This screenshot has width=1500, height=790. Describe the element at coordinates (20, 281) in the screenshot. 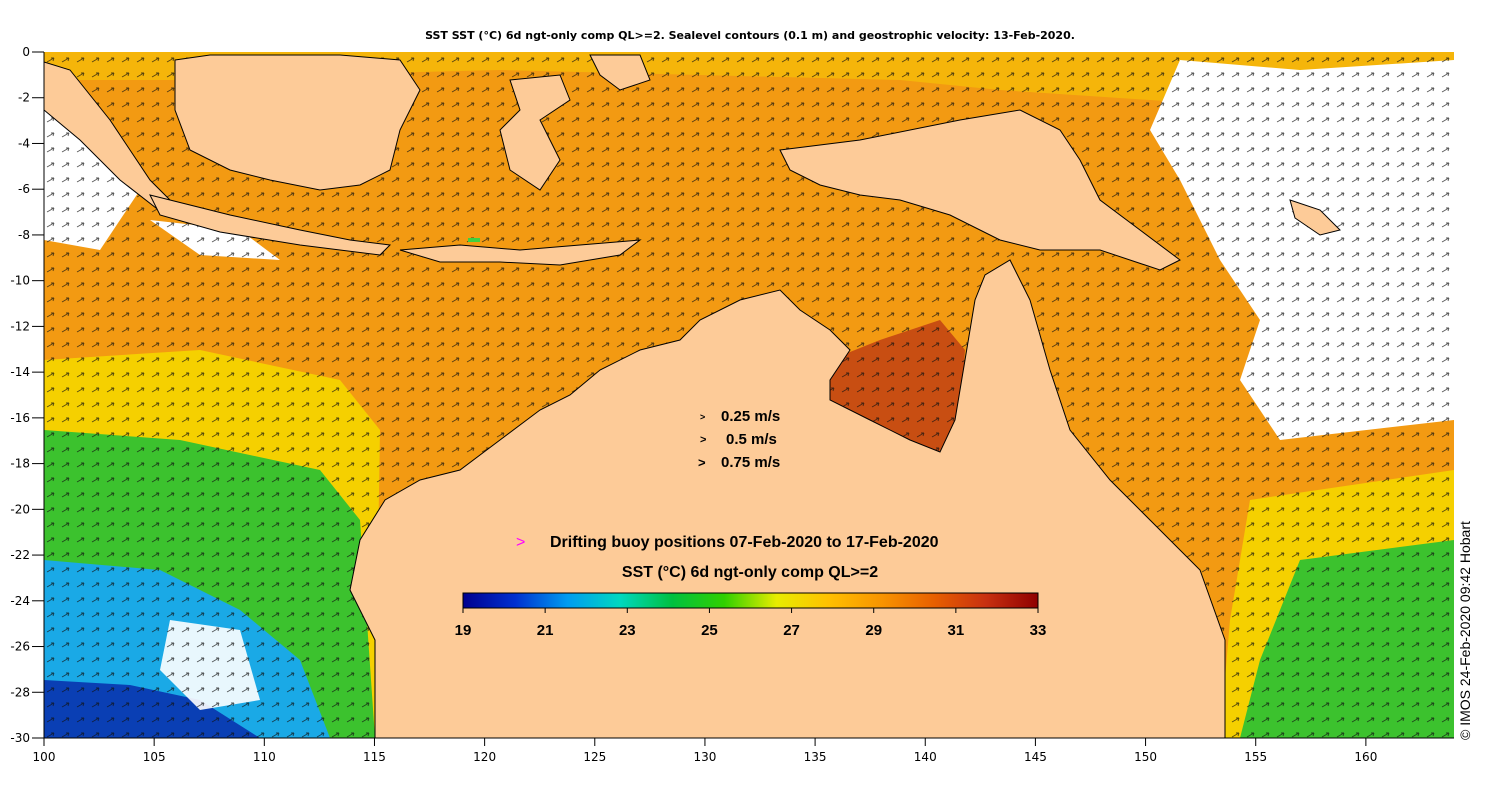

I see `y-tick-label: -10` at that location.